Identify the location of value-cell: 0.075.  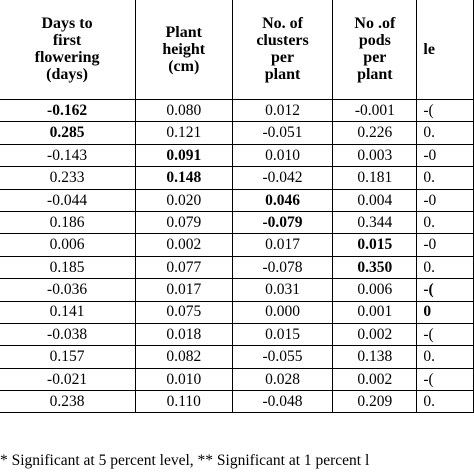
(183, 312).